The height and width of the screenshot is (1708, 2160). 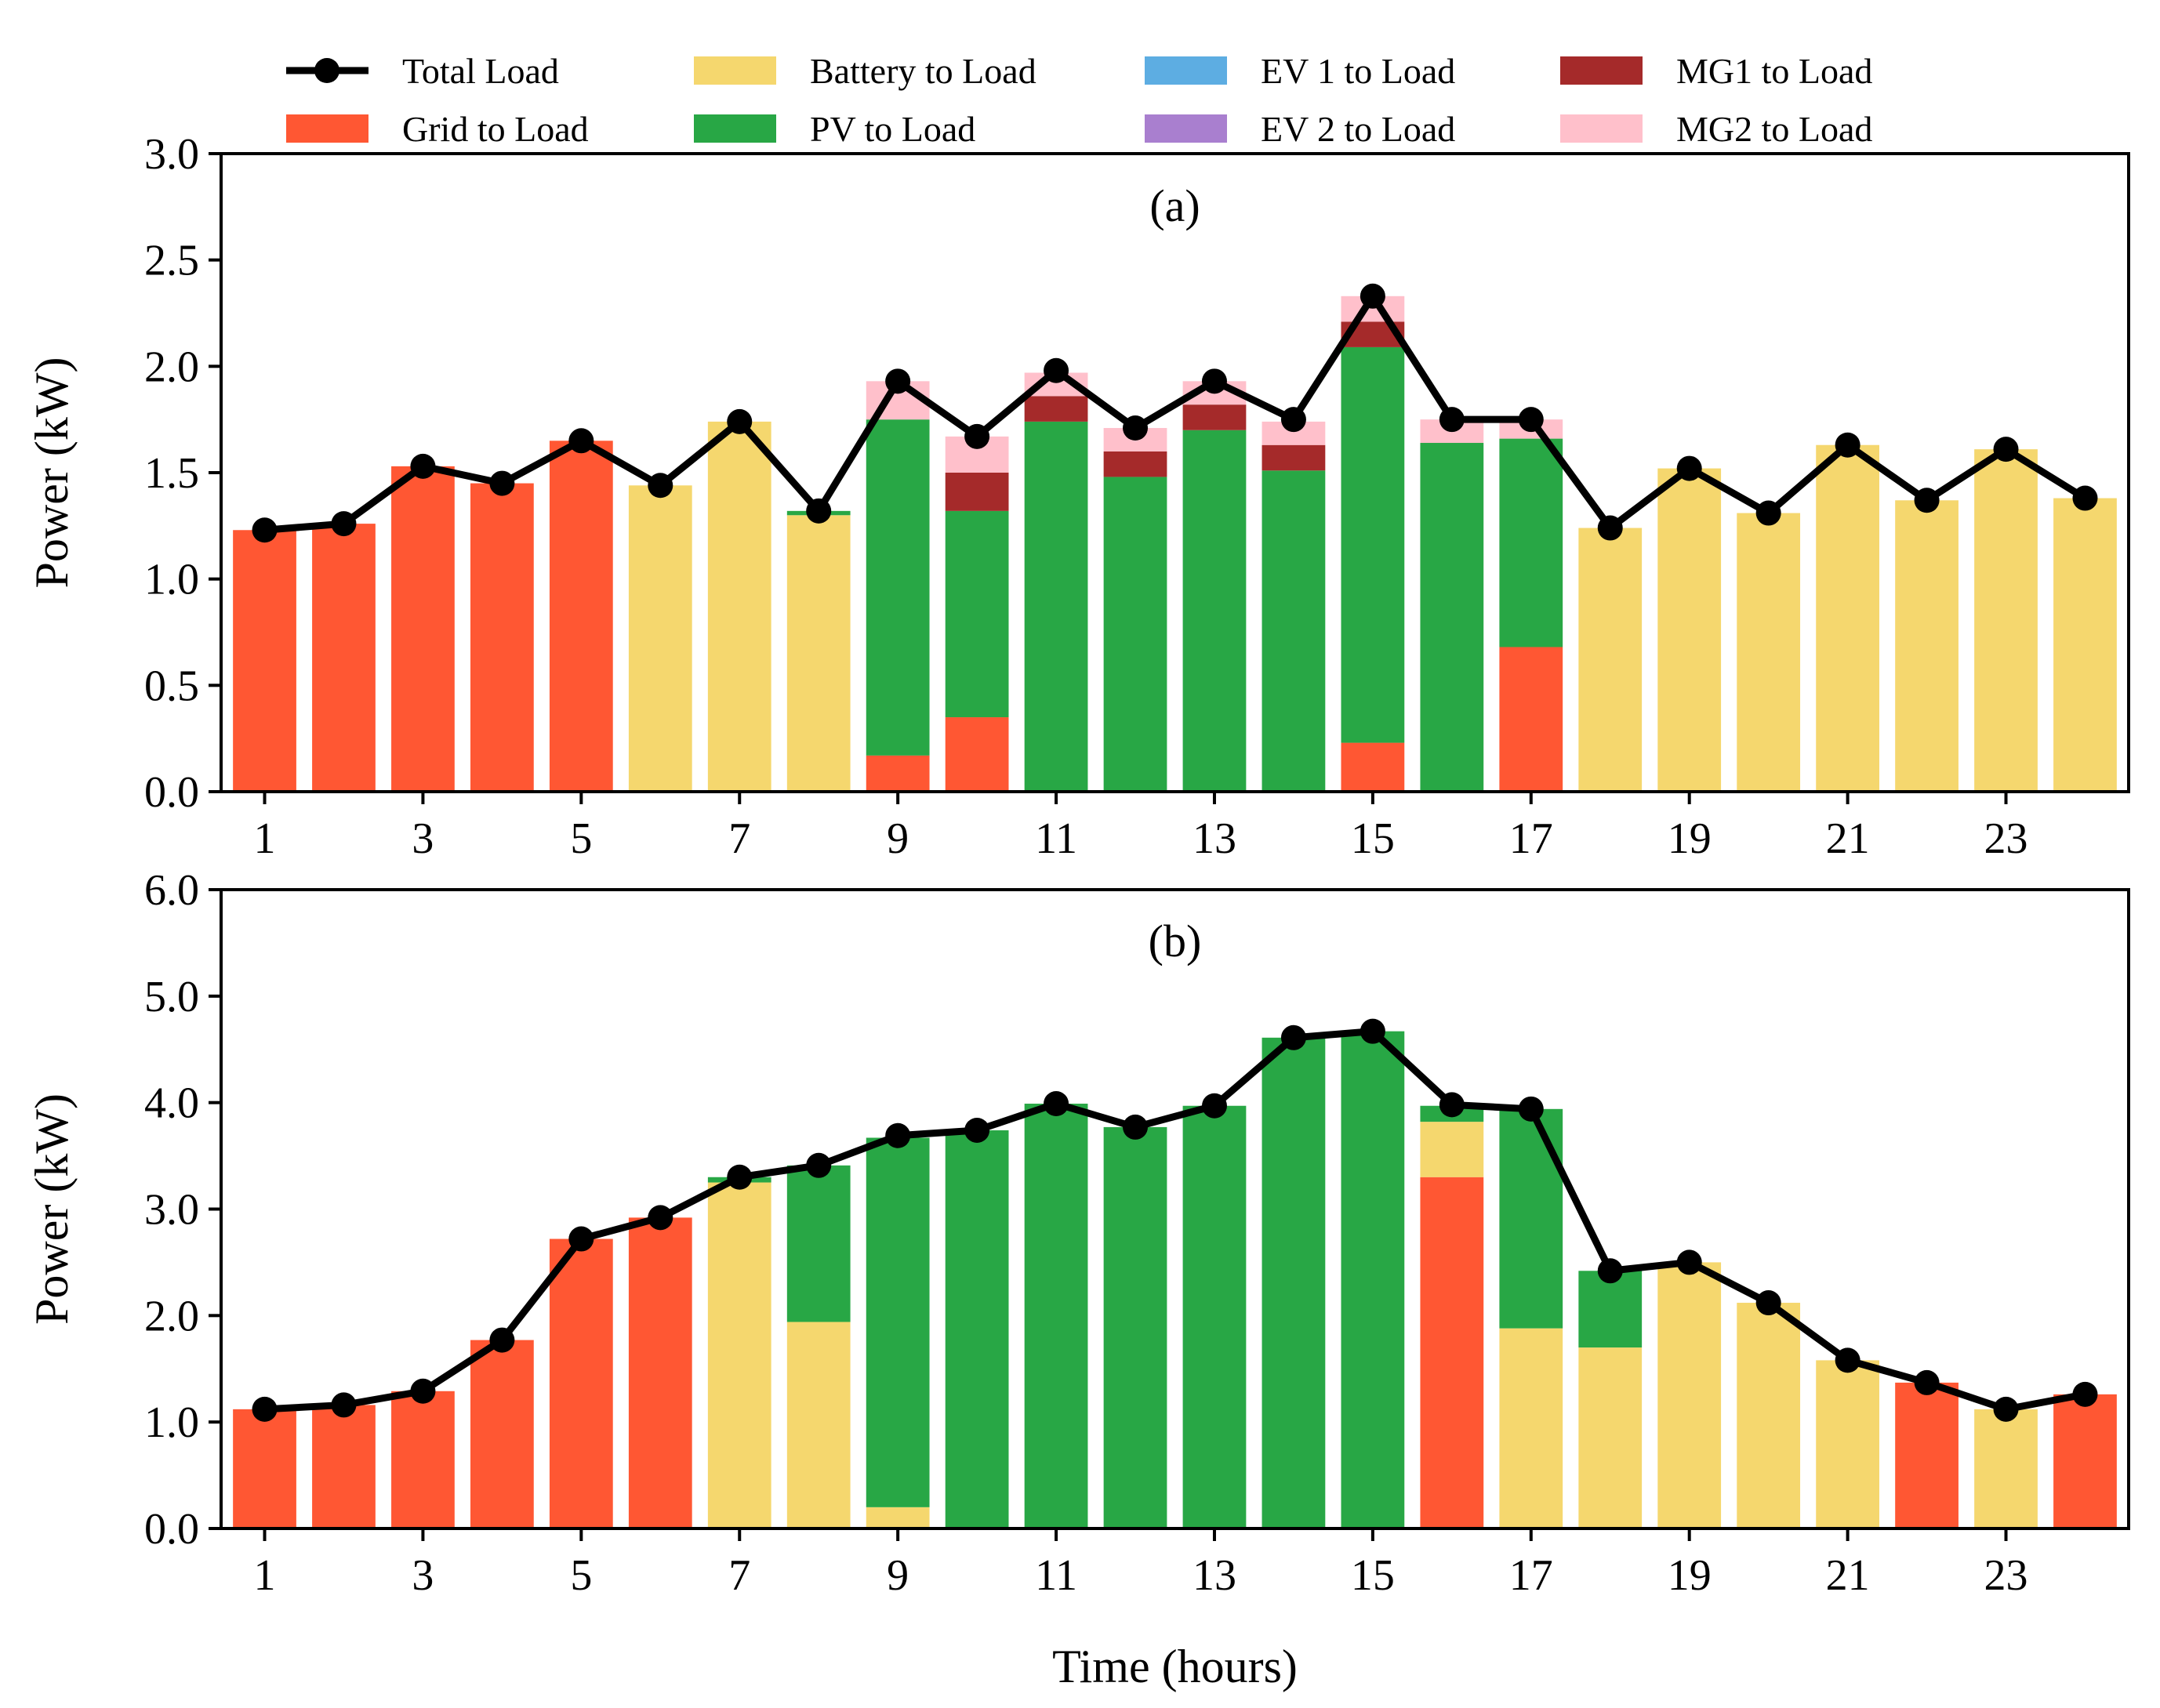 What do you see at coordinates (171, 891) in the screenshot?
I see `y-tick-label: 6.0` at bounding box center [171, 891].